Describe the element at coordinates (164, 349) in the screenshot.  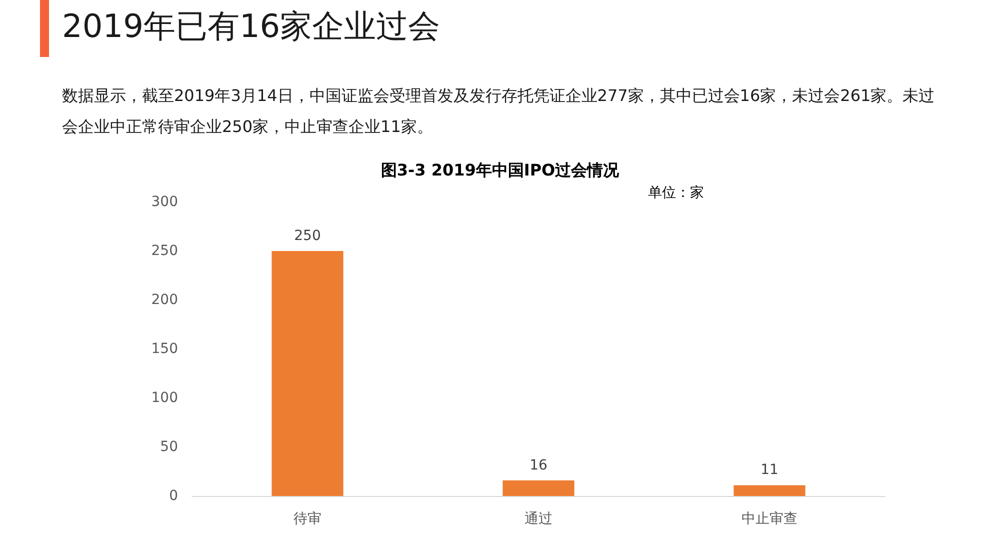
I see `y-tick-label: 150` at that location.